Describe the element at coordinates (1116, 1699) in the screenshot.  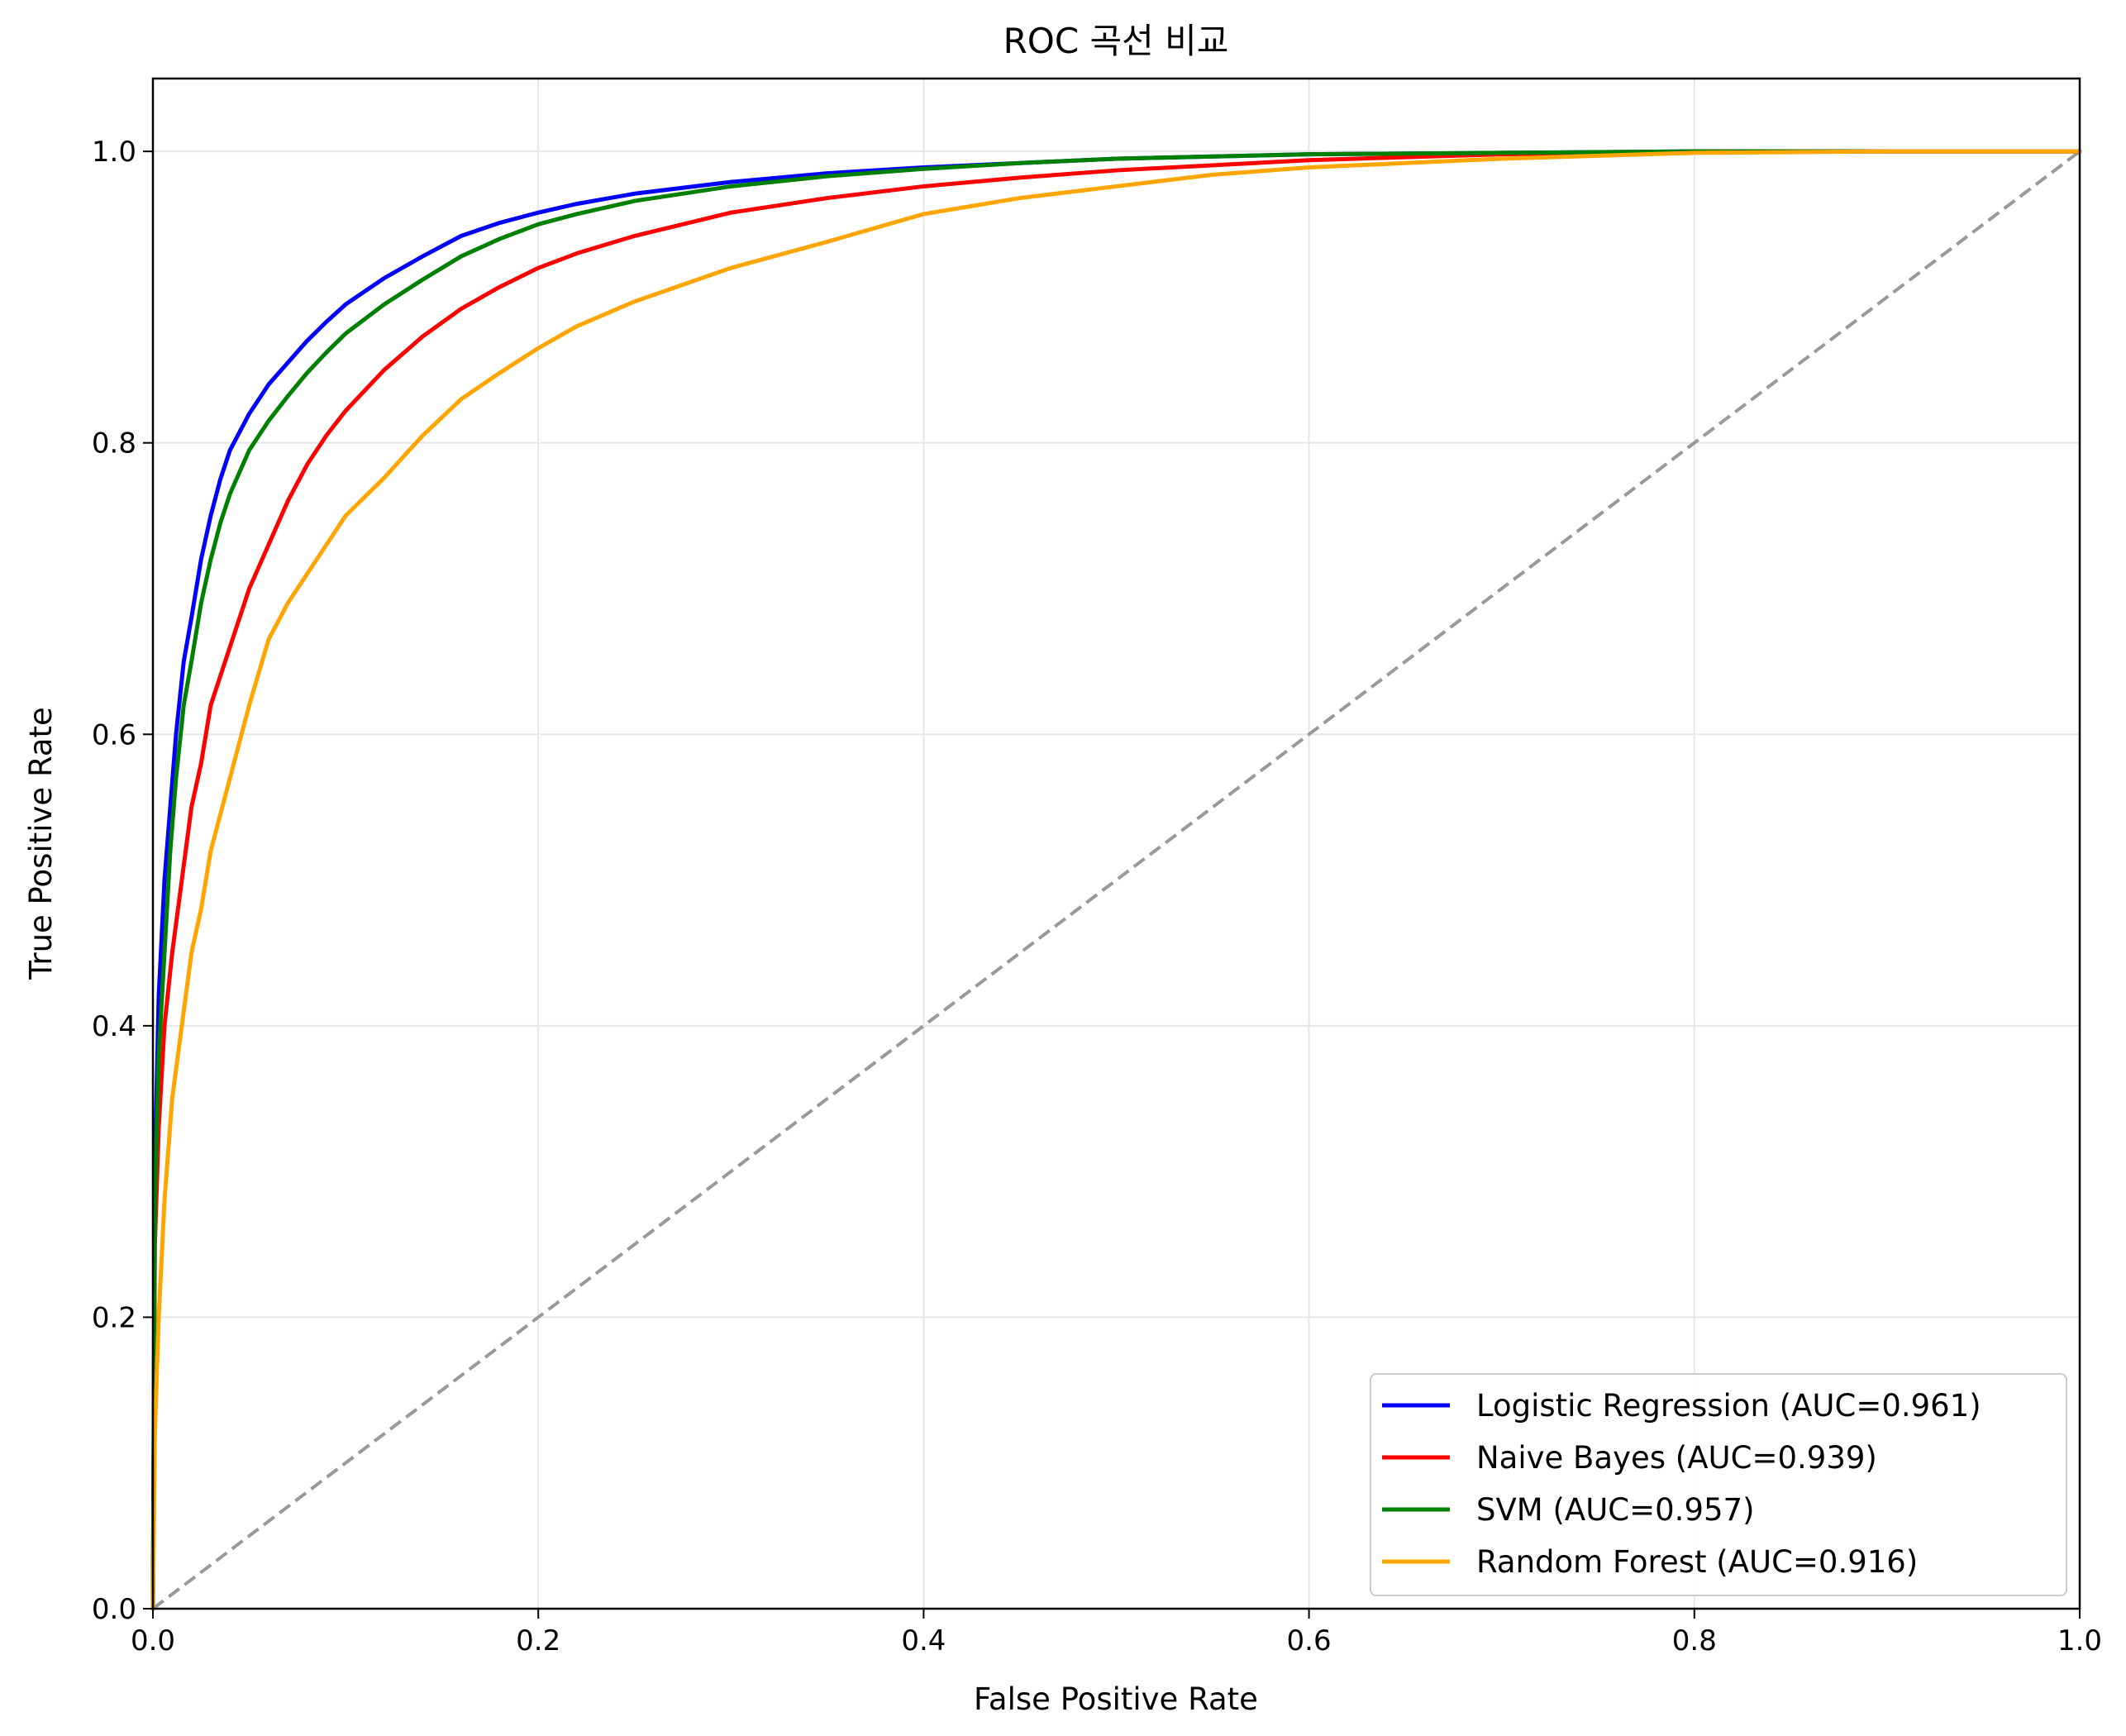
I see `x-axis-label: False Positive Rate` at that location.